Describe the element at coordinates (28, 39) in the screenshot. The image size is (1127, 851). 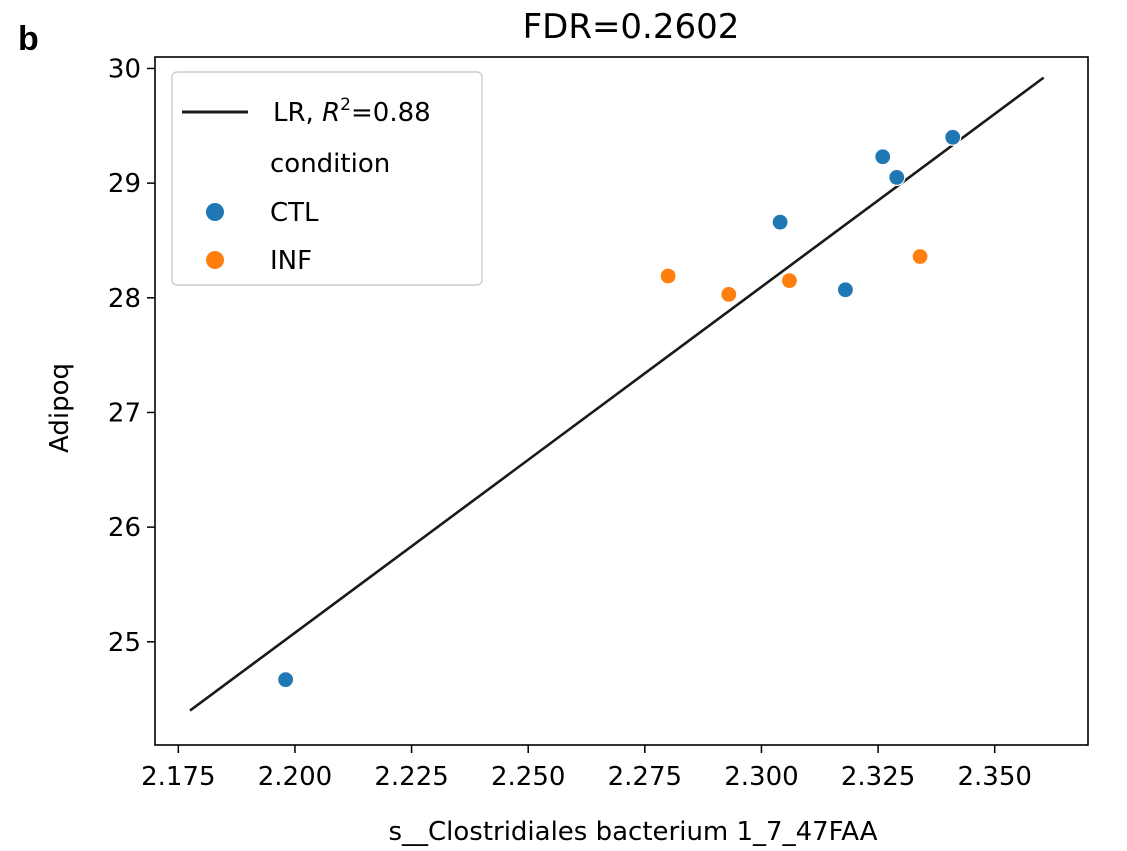
I see `panel-letter: b` at that location.